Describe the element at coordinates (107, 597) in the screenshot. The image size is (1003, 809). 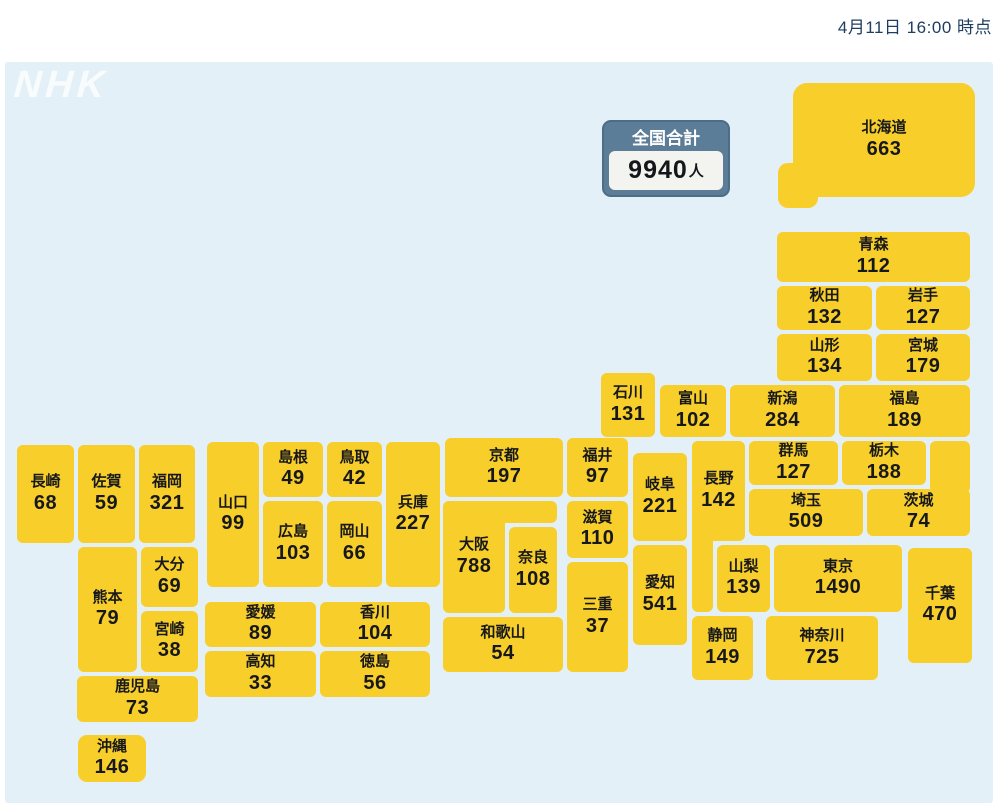
I see `prefecture-name: 熊本` at that location.